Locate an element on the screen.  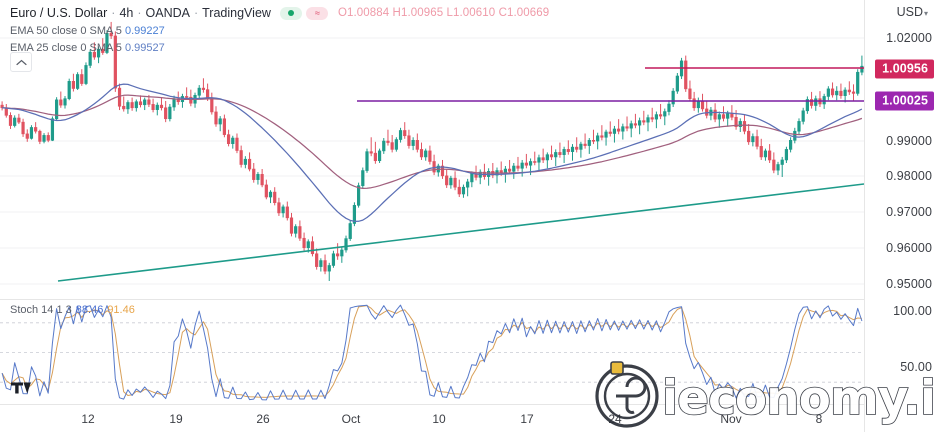
stoch-tick: 50.00 is located at coordinates (916, 367).